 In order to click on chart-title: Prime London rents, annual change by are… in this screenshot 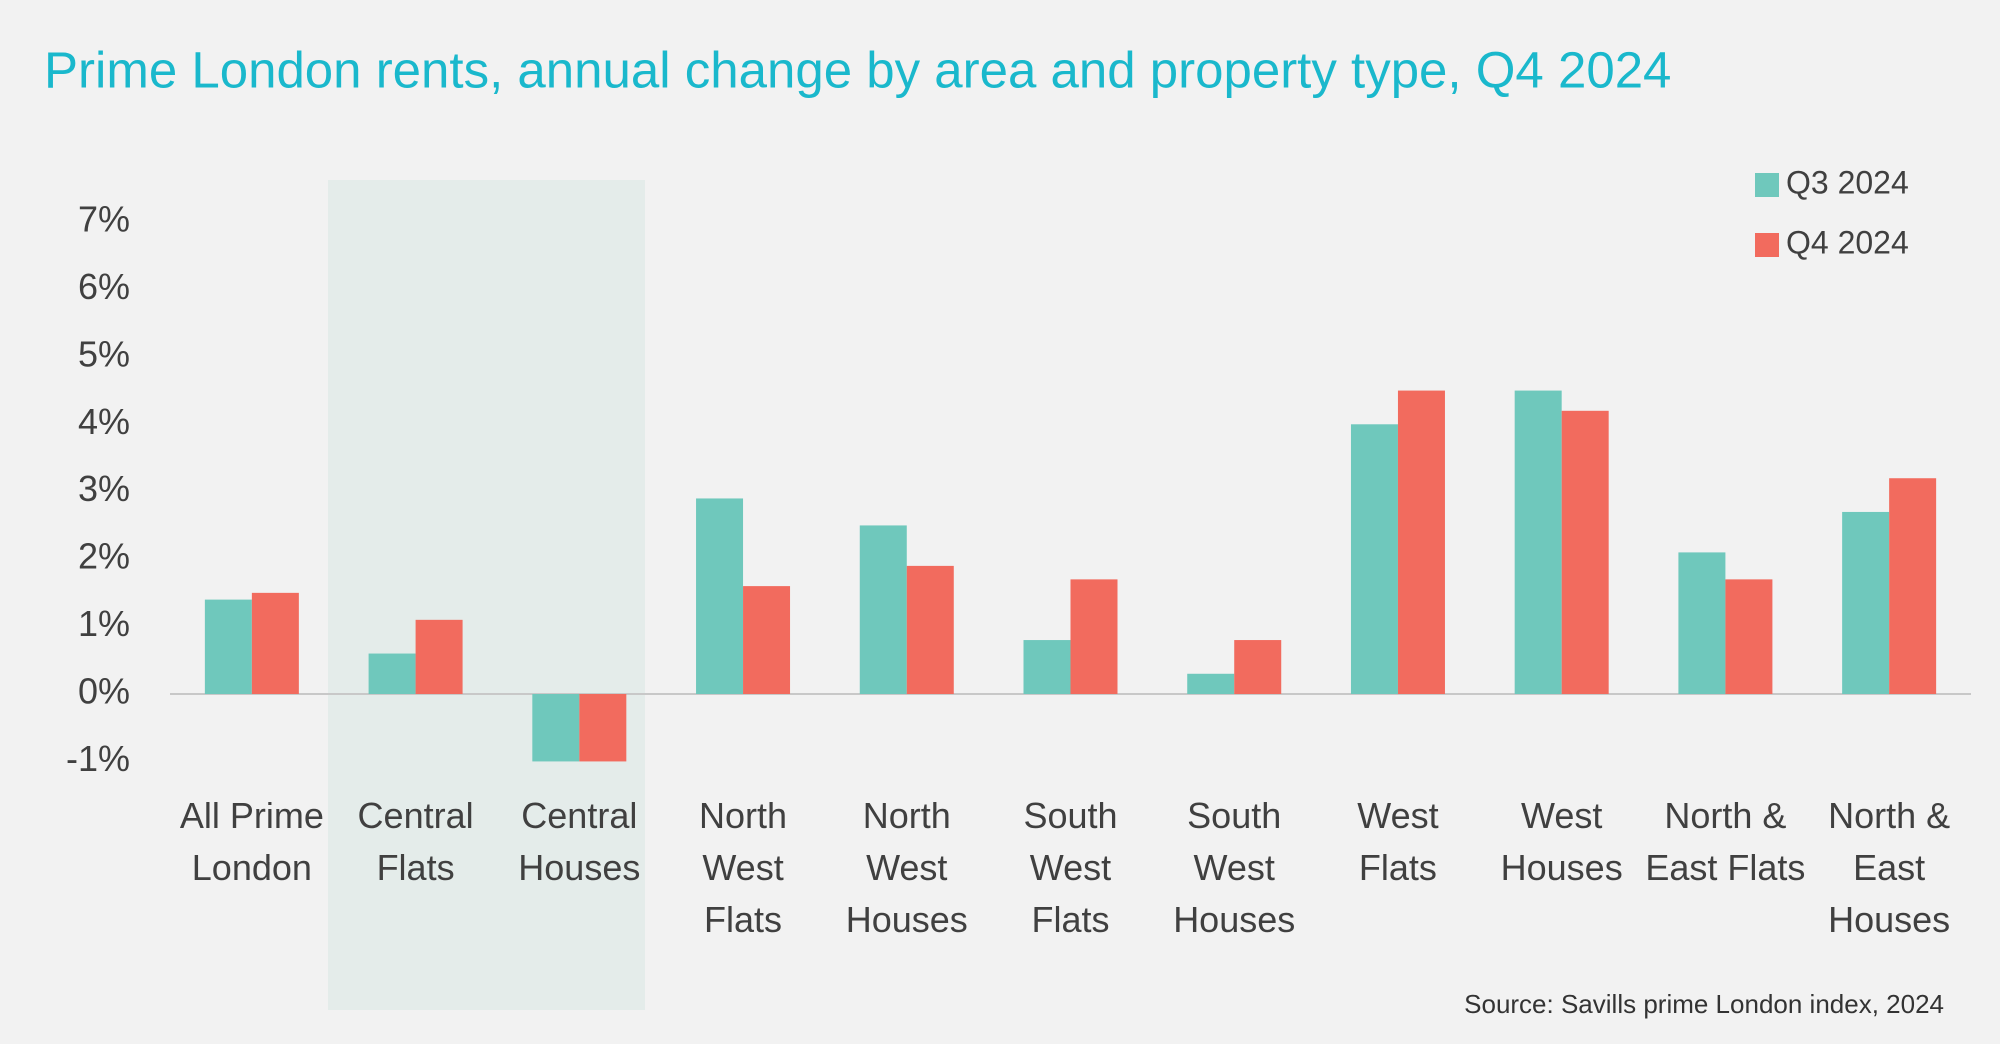, I will do `click(857, 69)`.